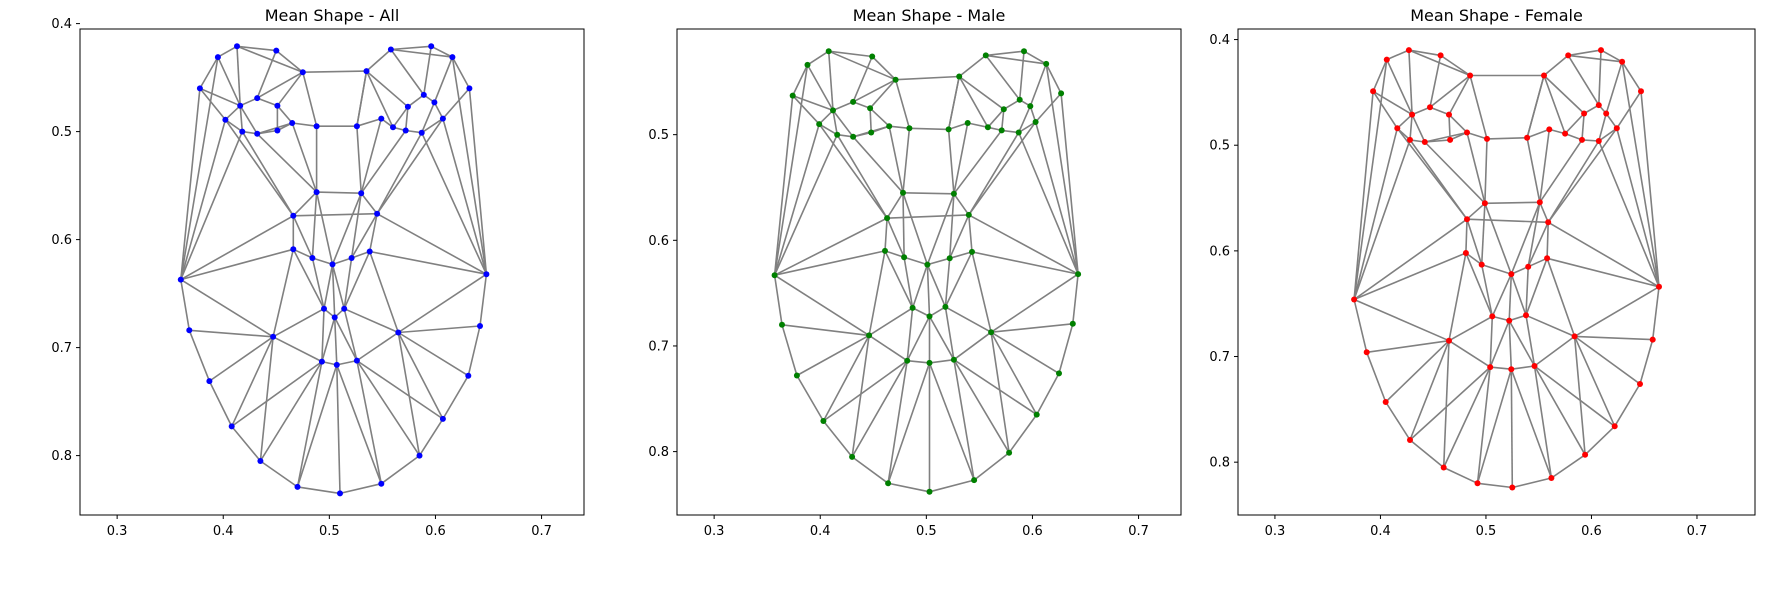  I want to click on chart-title: Mean Shape - All, so click(332, 15).